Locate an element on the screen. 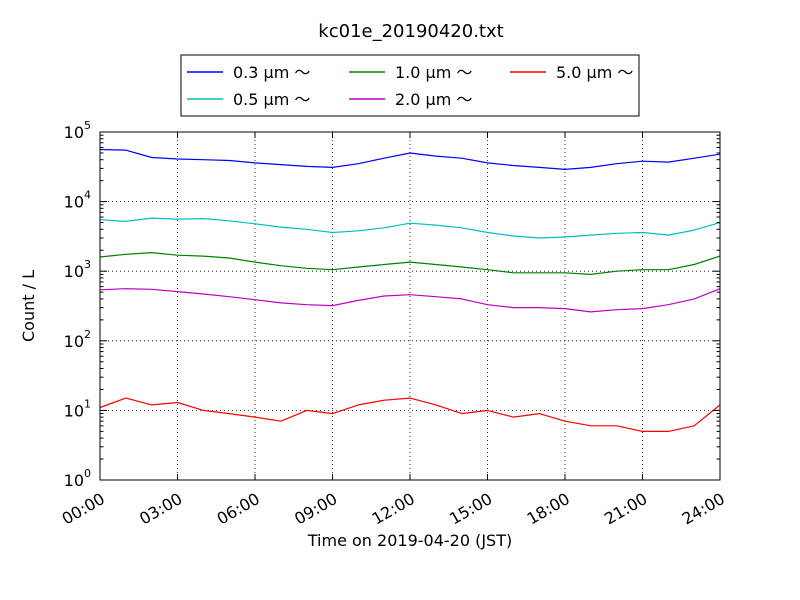  y-tick-exponent: 3 is located at coordinates (87, 264).